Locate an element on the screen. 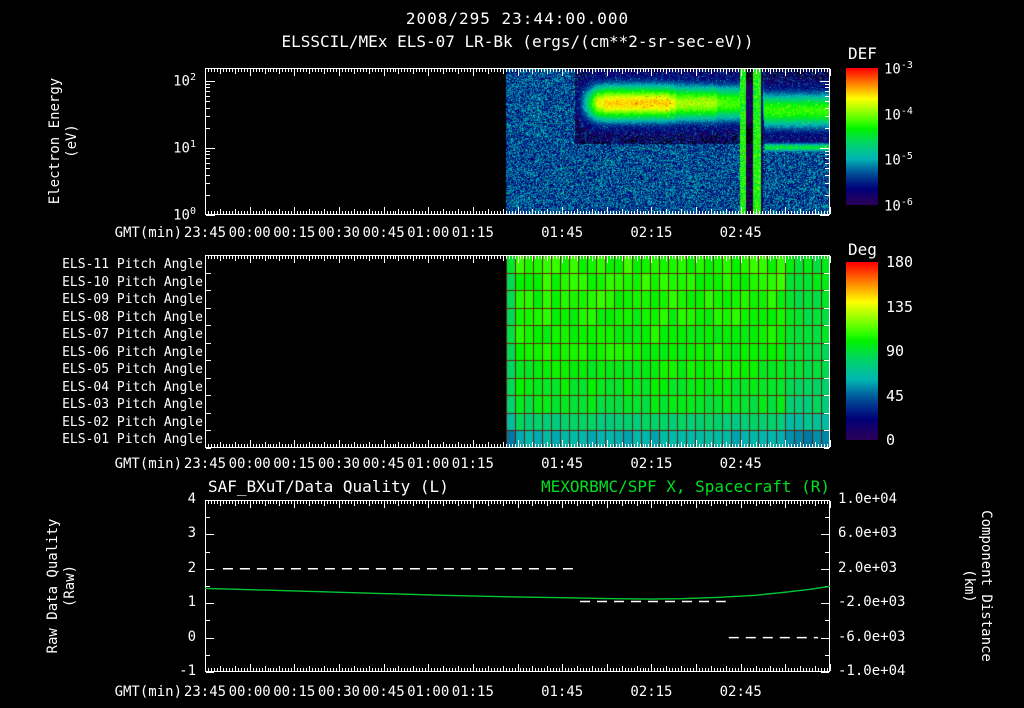  y-tick-label: 1 is located at coordinates (191, 602).